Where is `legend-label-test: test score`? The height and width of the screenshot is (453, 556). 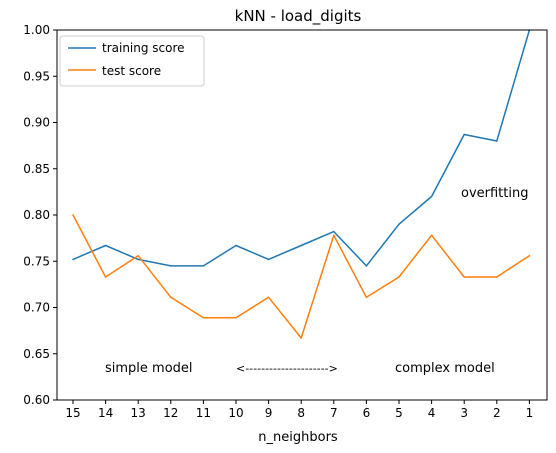
legend-label-test: test score is located at coordinates (131, 71).